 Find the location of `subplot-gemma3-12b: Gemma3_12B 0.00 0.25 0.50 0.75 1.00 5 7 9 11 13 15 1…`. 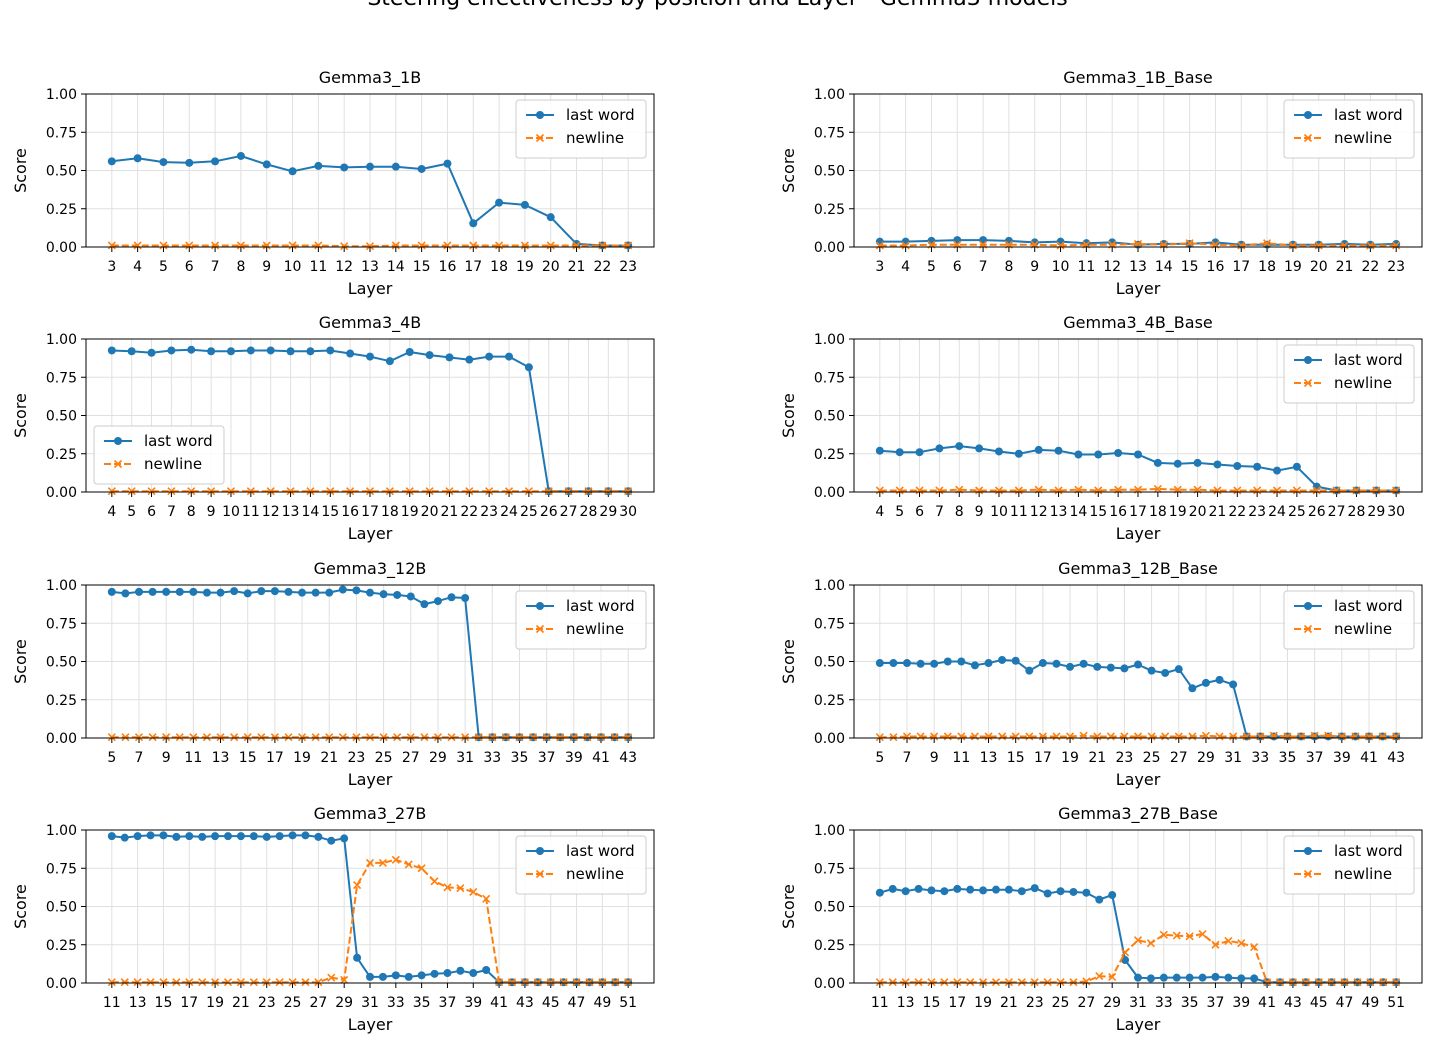

subplot-gemma3-12b: Gemma3_12B 0.00 0.25 0.50 0.75 1.00 5 7 9 11 13 15 1… is located at coordinates (333, 674).